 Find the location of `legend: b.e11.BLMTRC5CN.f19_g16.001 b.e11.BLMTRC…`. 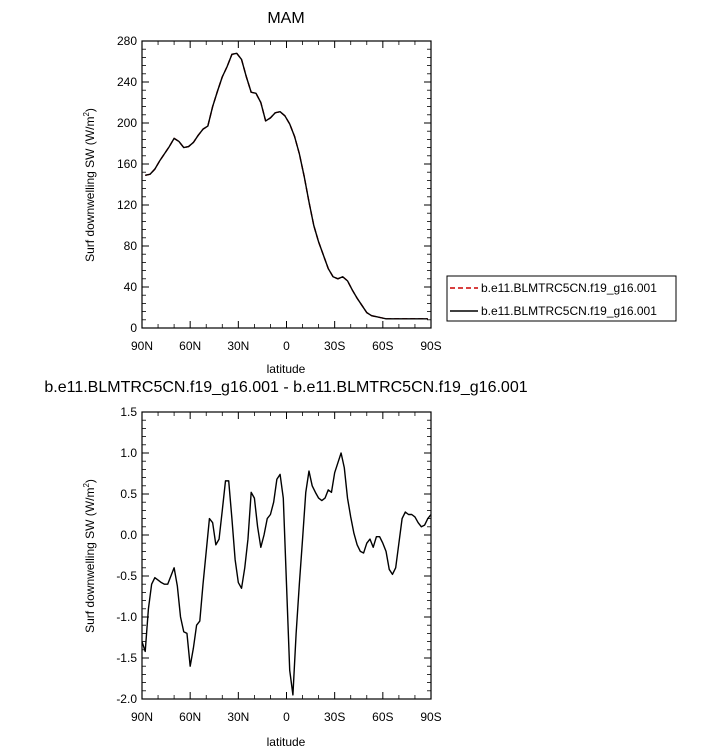

legend: b.e11.BLMTRC5CN.f19_g16.001 b.e11.BLMTRC… is located at coordinates (561, 298).